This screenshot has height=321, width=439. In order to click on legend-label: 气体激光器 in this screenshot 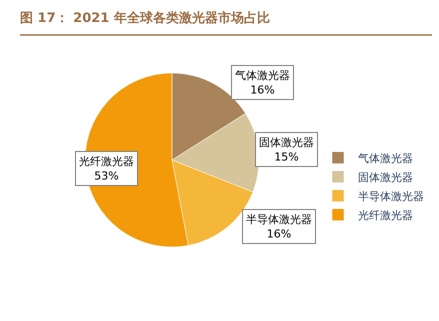, I will do `click(385, 158)`.